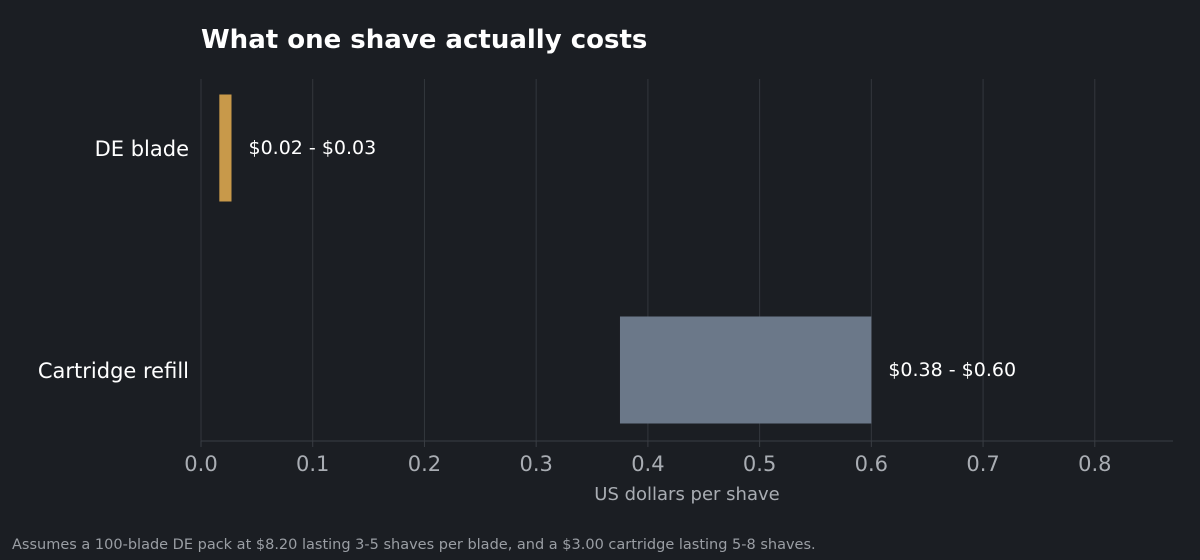 Image resolution: width=1200 pixels, height=560 pixels. Describe the element at coordinates (113, 371) in the screenshot. I see `category-label: Cartridge refill` at that location.